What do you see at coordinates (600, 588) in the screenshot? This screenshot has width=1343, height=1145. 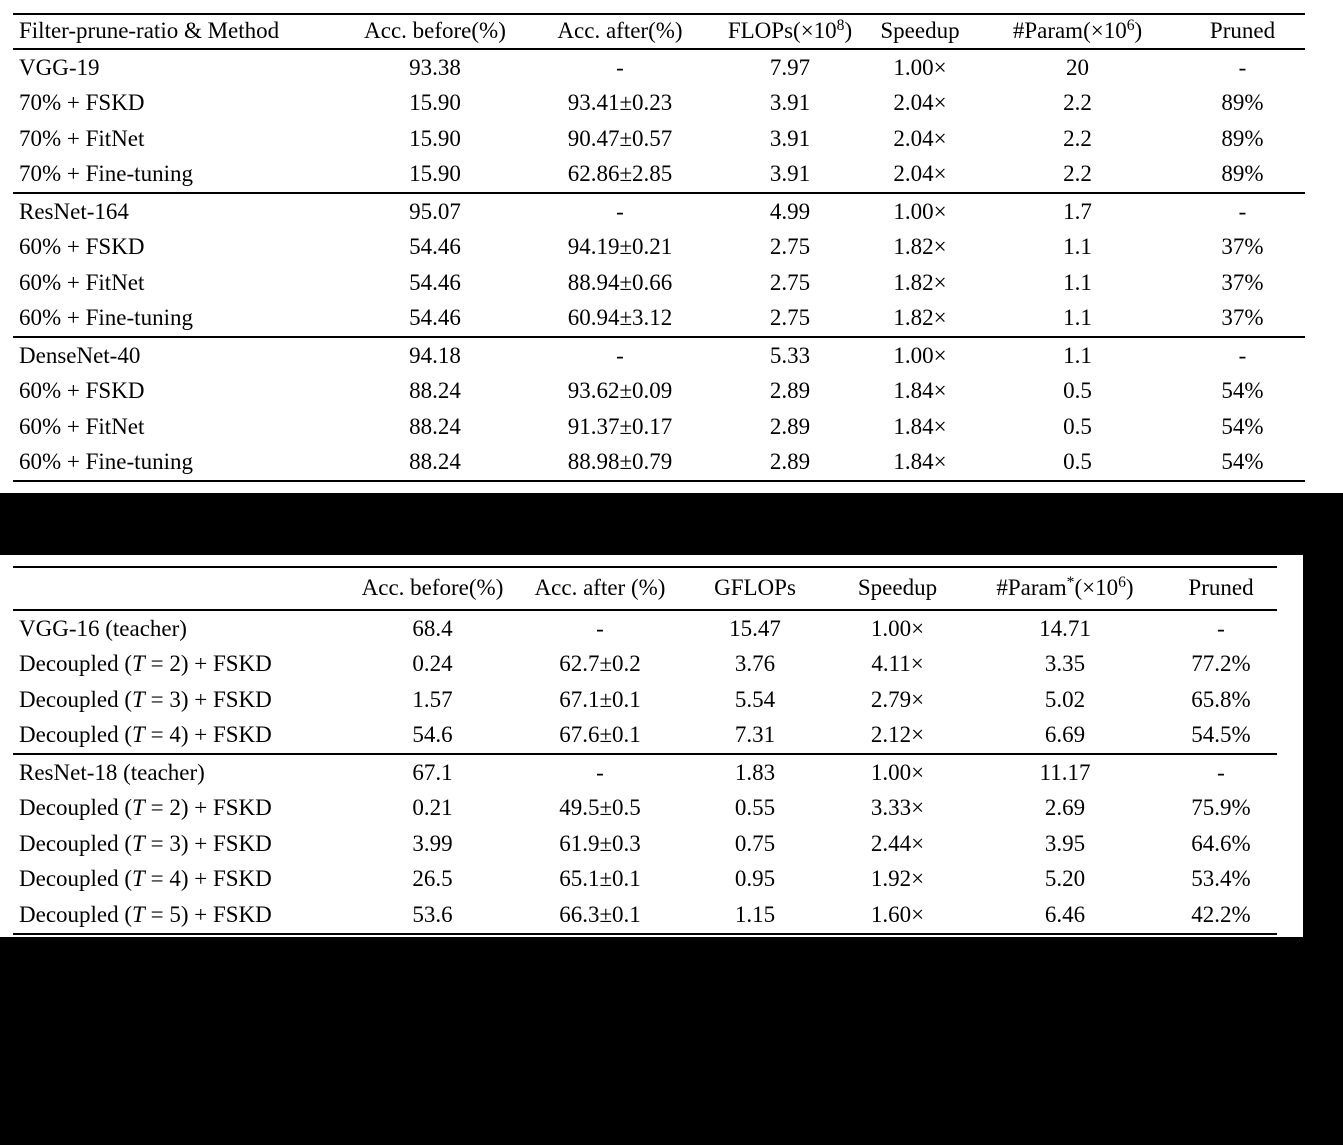 I see `column-header: Acc. after (%)` at bounding box center [600, 588].